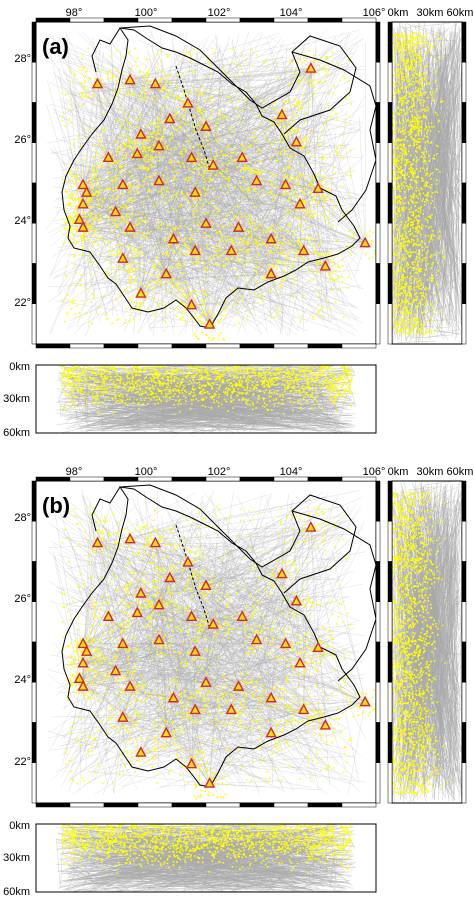  Describe the element at coordinates (146, 472) in the screenshot. I see `lon-tick-label: 100°` at that location.